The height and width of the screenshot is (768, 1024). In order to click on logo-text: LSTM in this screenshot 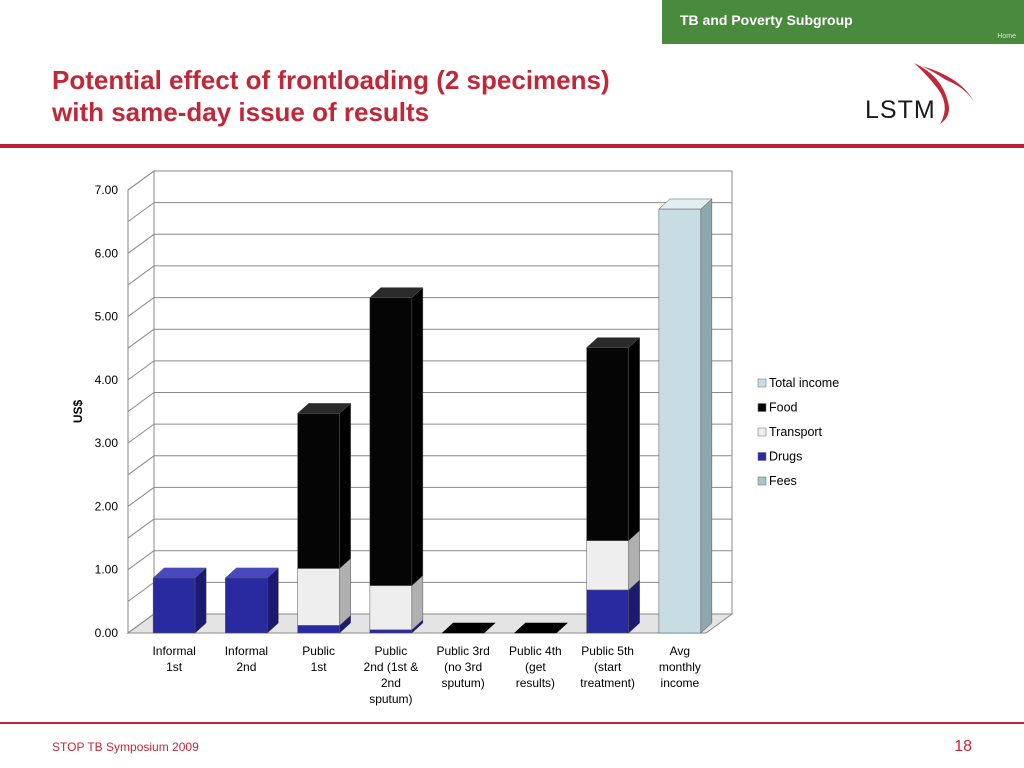, I will do `click(900, 110)`.